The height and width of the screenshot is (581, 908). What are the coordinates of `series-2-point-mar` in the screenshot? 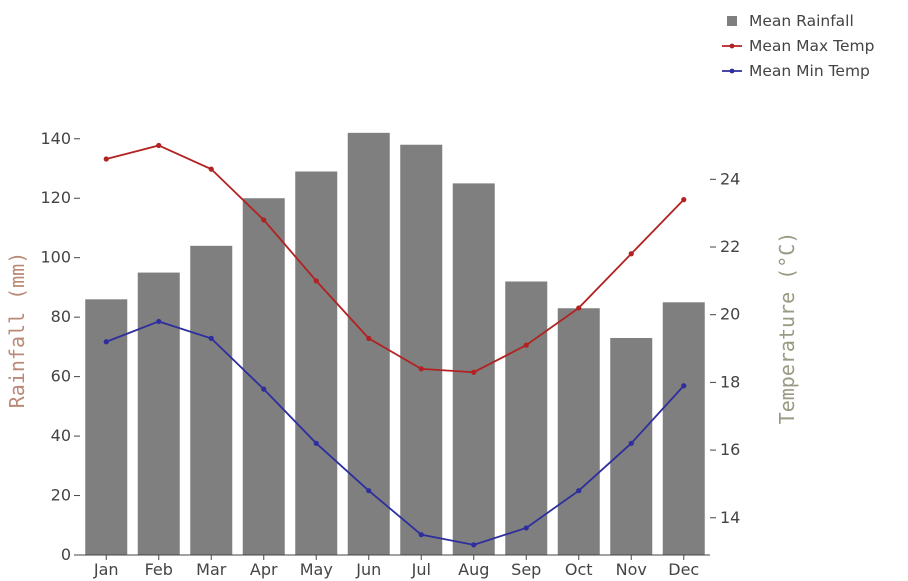 It's located at (211, 338).